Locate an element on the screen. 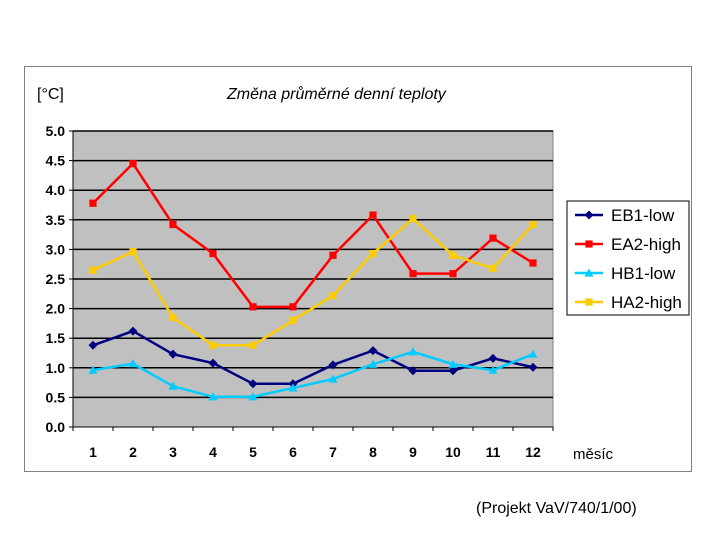  legend-label: EA2-high is located at coordinates (646, 244).